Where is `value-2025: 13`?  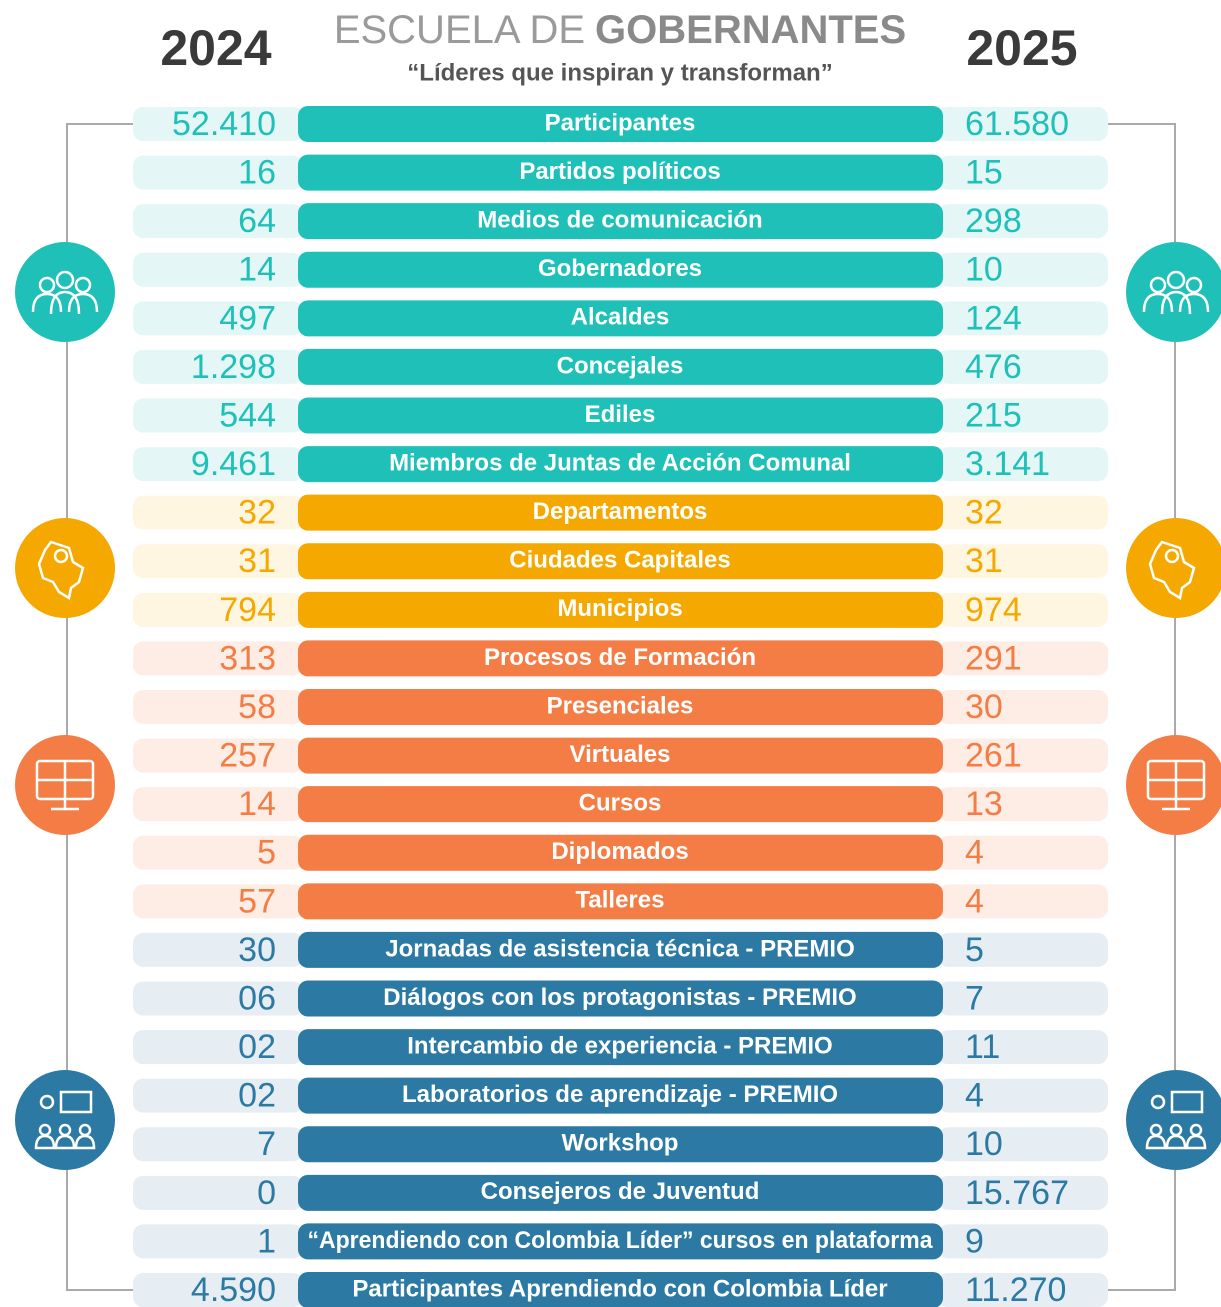 value-2025: 13 is located at coordinates (984, 804).